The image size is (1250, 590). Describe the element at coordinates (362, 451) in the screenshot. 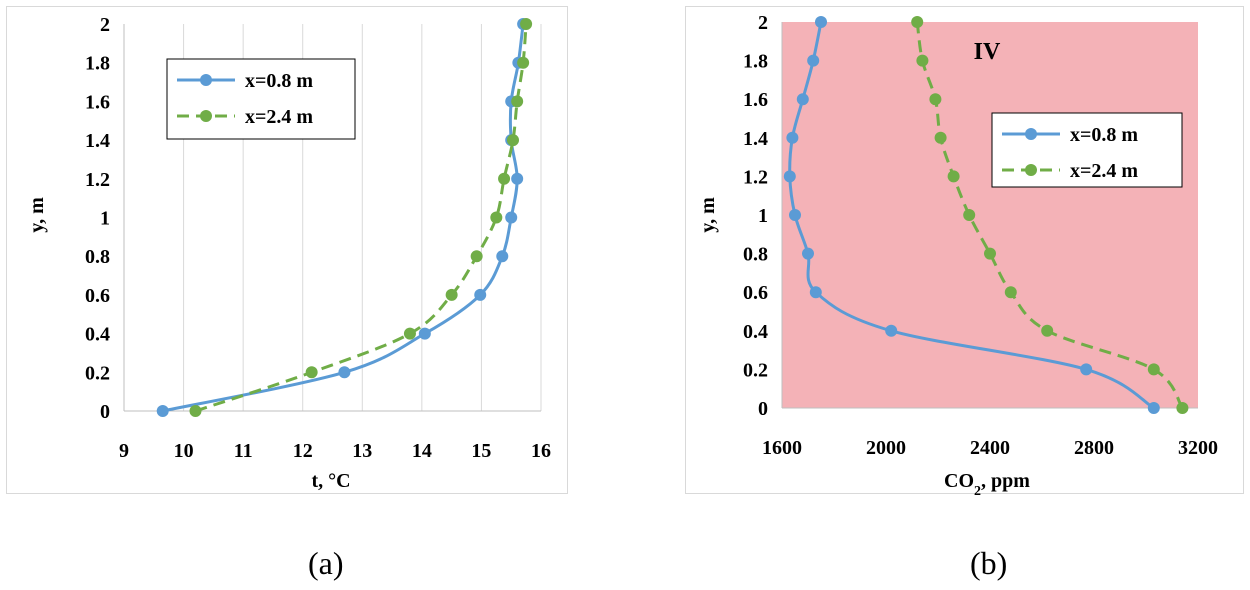

I see `x-tick-label-4: 13` at that location.